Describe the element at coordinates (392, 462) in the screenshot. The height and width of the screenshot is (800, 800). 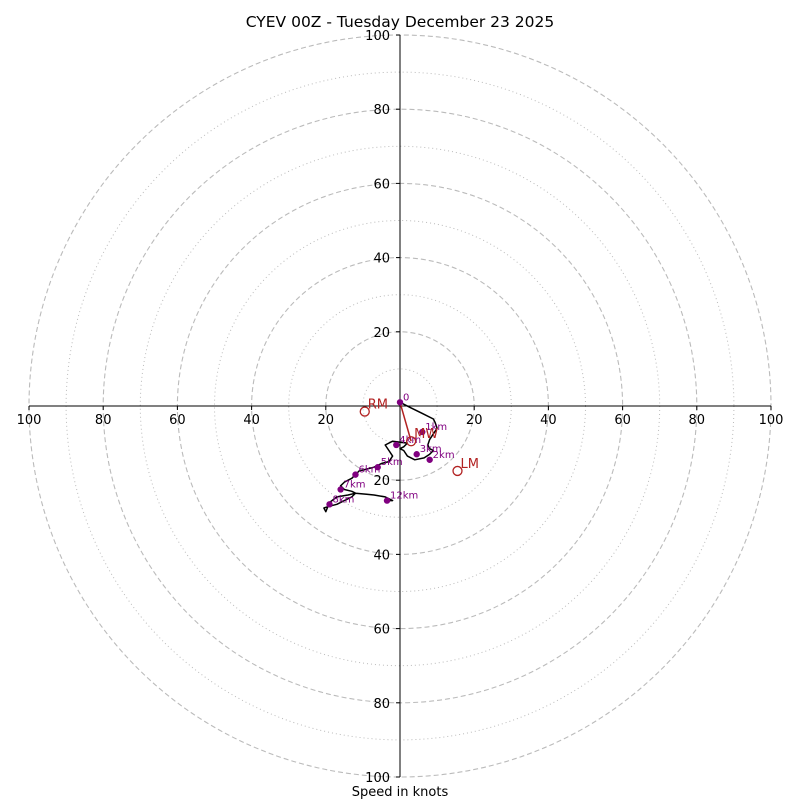
I see `height-label: 5km` at that location.